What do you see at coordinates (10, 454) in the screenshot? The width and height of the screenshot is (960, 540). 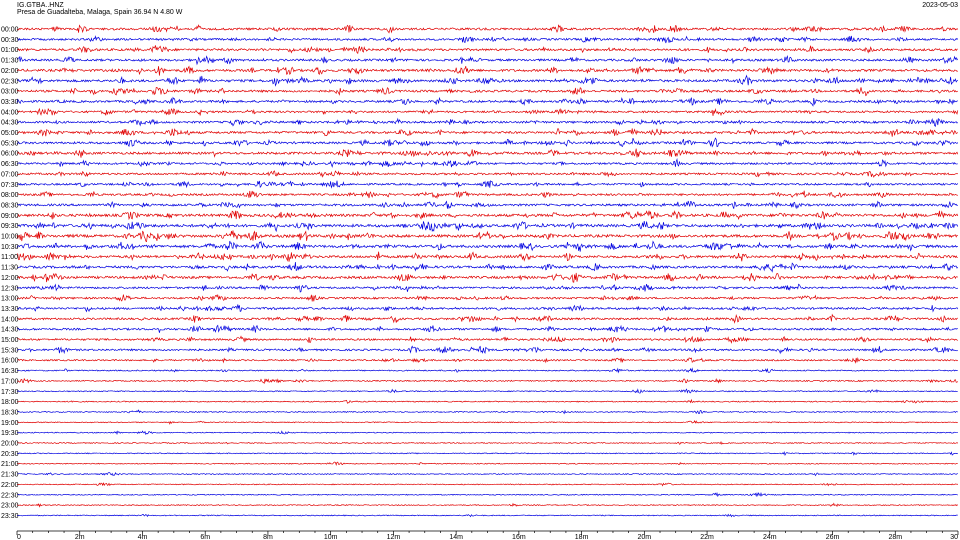 I see `row-time-label: 20:30` at bounding box center [10, 454].